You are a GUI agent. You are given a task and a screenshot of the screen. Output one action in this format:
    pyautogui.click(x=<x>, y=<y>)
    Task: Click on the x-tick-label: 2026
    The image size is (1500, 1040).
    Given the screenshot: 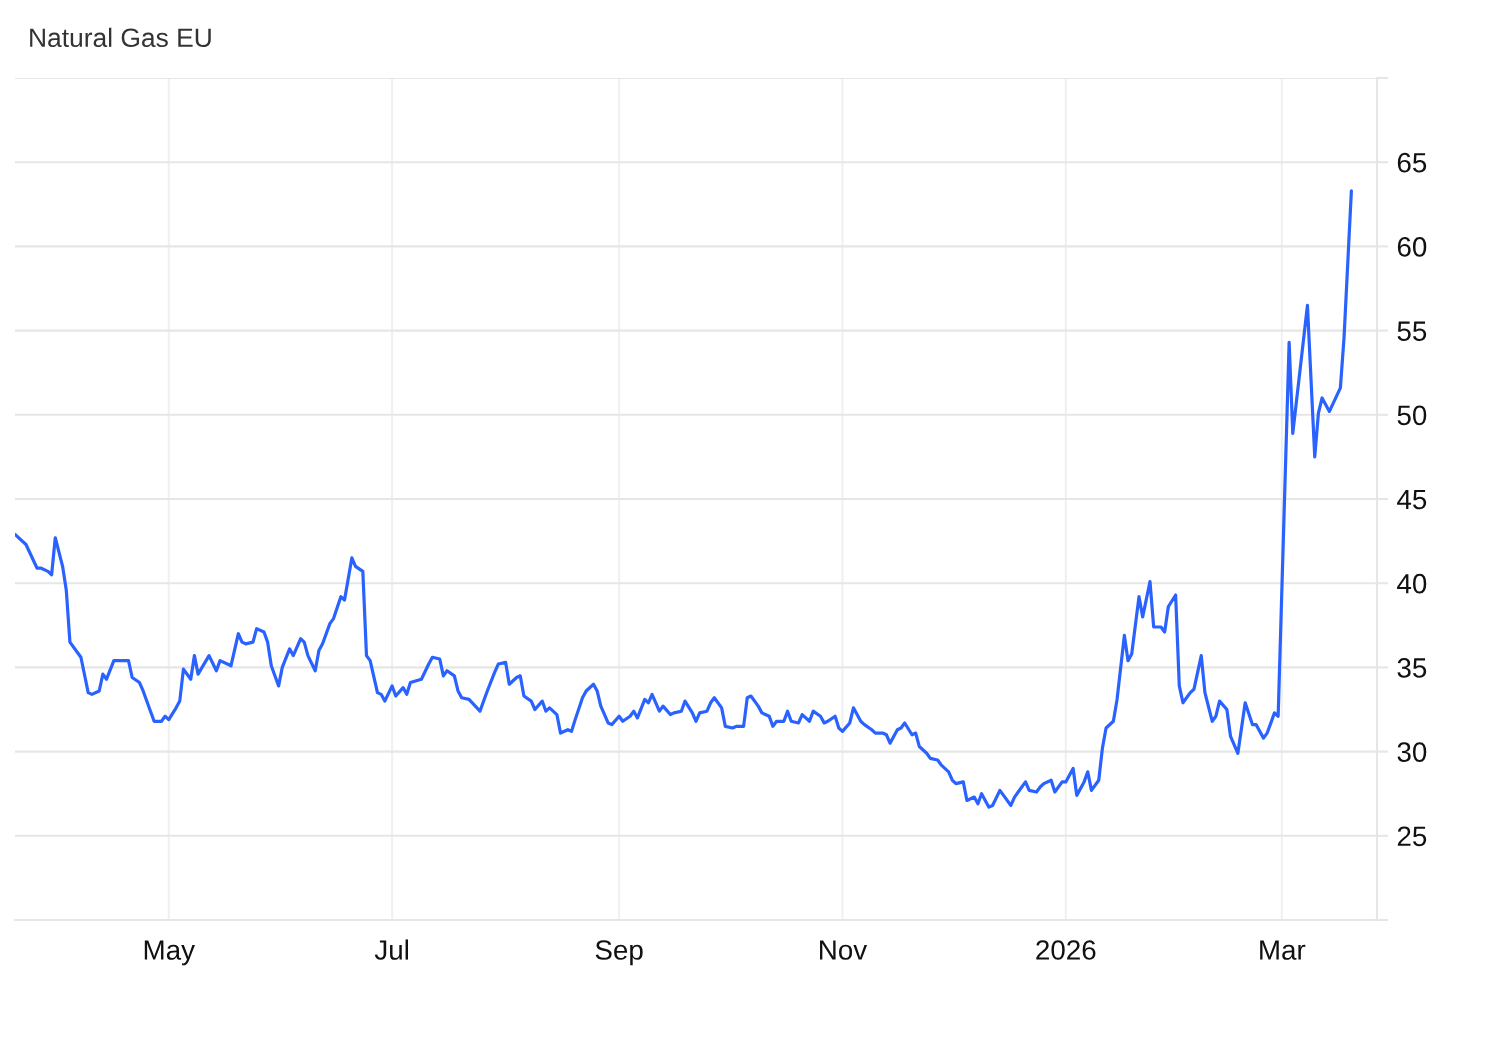 What is the action you would take?
    pyautogui.click(x=1066, y=950)
    